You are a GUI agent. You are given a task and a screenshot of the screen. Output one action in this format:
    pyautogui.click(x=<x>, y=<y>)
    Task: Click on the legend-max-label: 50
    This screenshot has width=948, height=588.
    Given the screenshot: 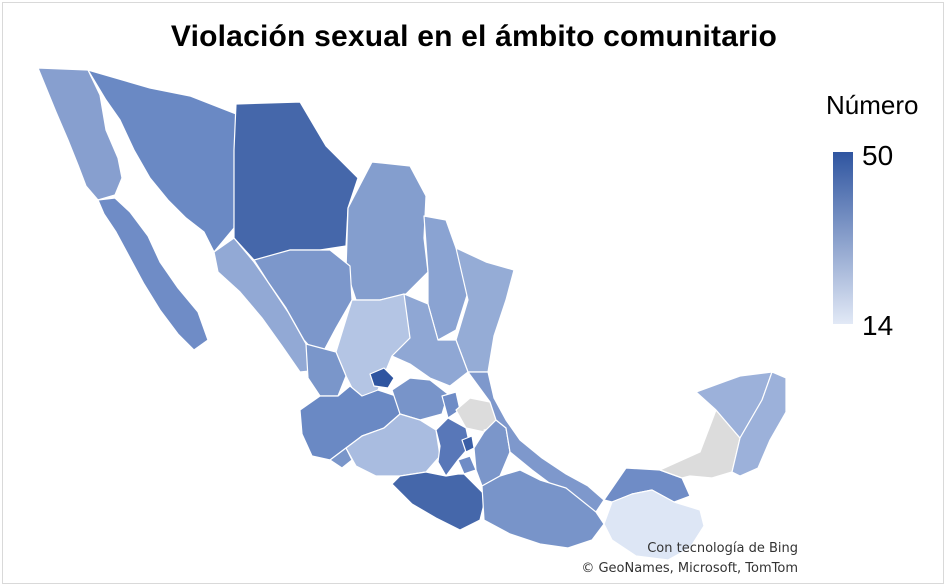 What is the action you would take?
    pyautogui.click(x=878, y=155)
    